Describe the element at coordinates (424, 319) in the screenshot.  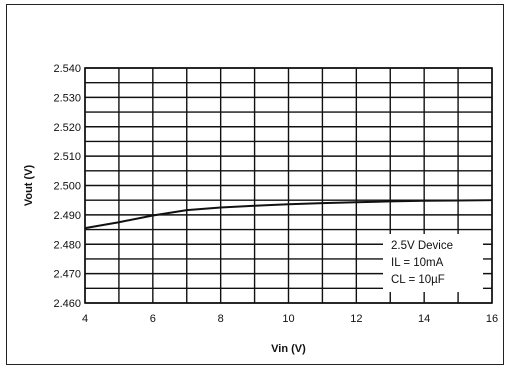
I see `x-tick-label: 14` at that location.